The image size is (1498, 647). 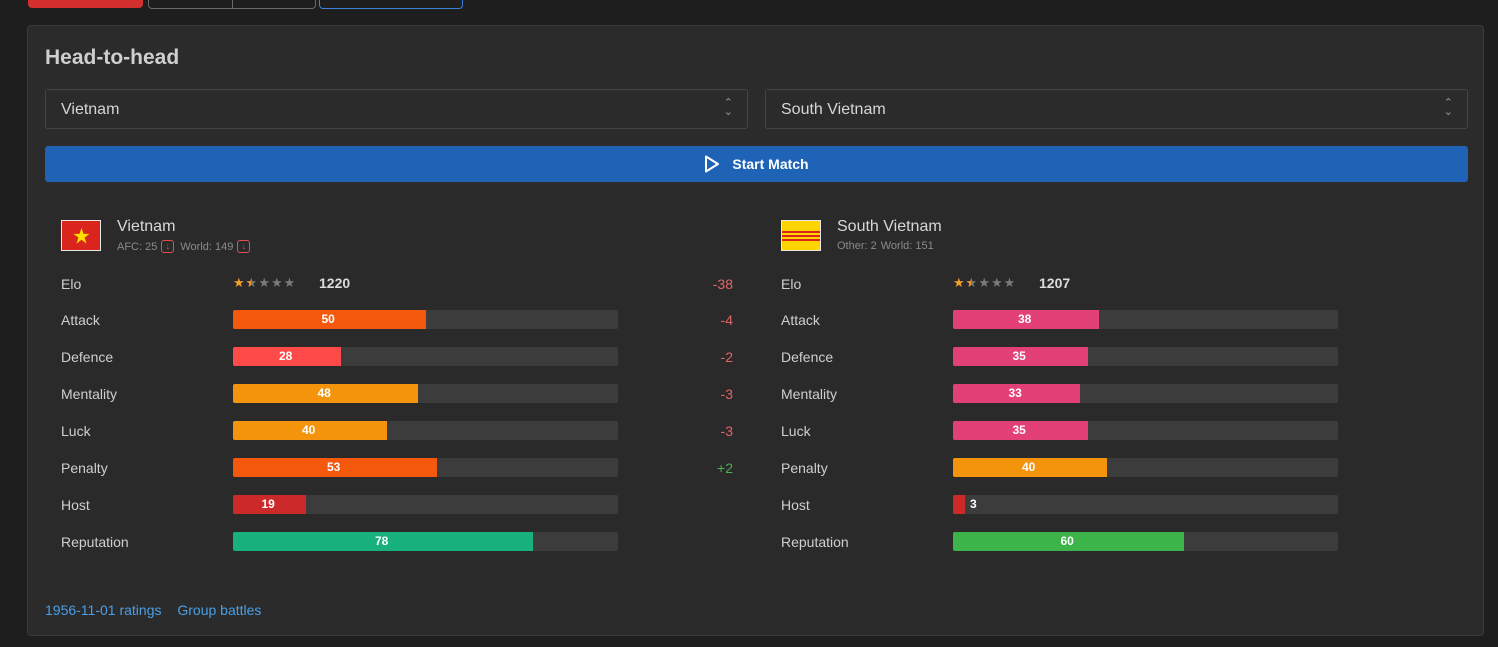 I want to click on top-toggle-group, so click(x=232, y=4).